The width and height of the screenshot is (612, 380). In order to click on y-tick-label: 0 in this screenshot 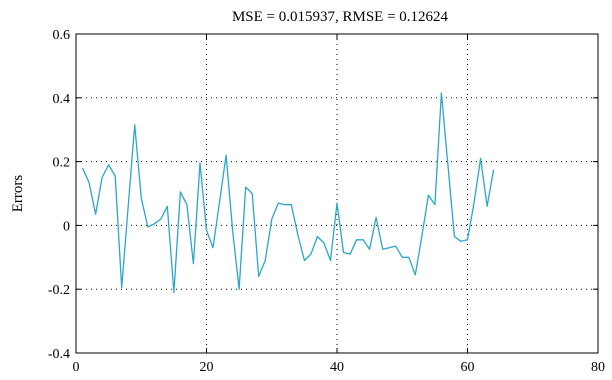, I will do `click(66, 226)`.